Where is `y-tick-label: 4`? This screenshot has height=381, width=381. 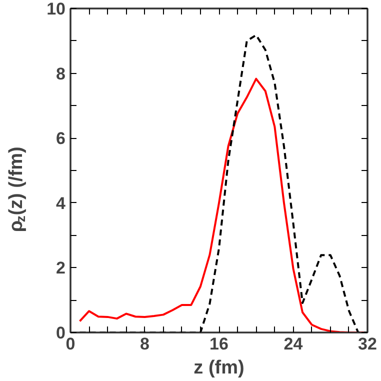 y-tick-label: 4 is located at coordinates (61, 203).